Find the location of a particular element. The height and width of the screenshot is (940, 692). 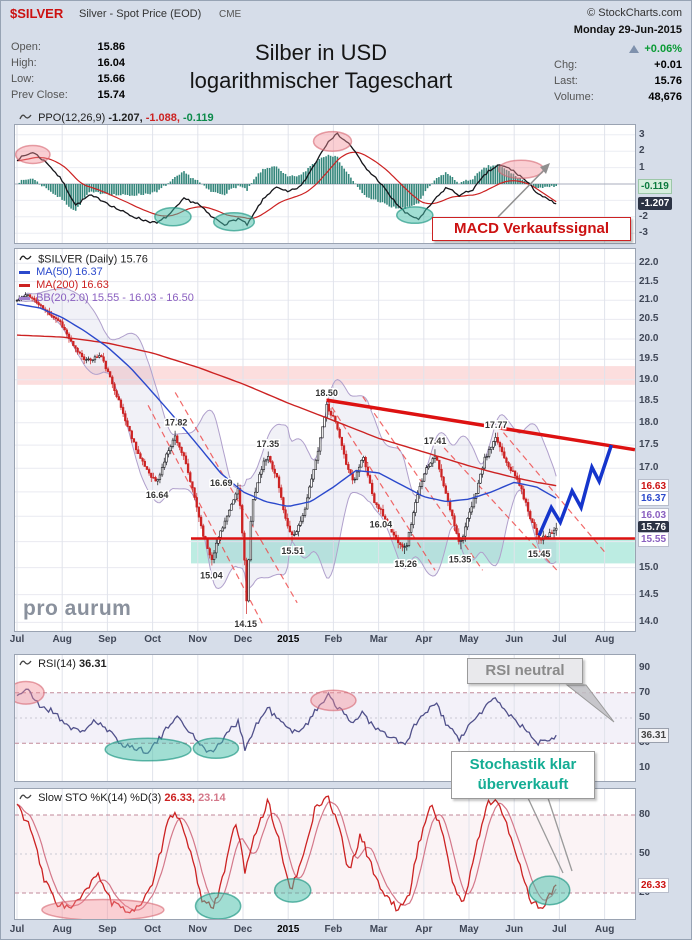

prev-close-value: 15.74 is located at coordinates (111, 95).